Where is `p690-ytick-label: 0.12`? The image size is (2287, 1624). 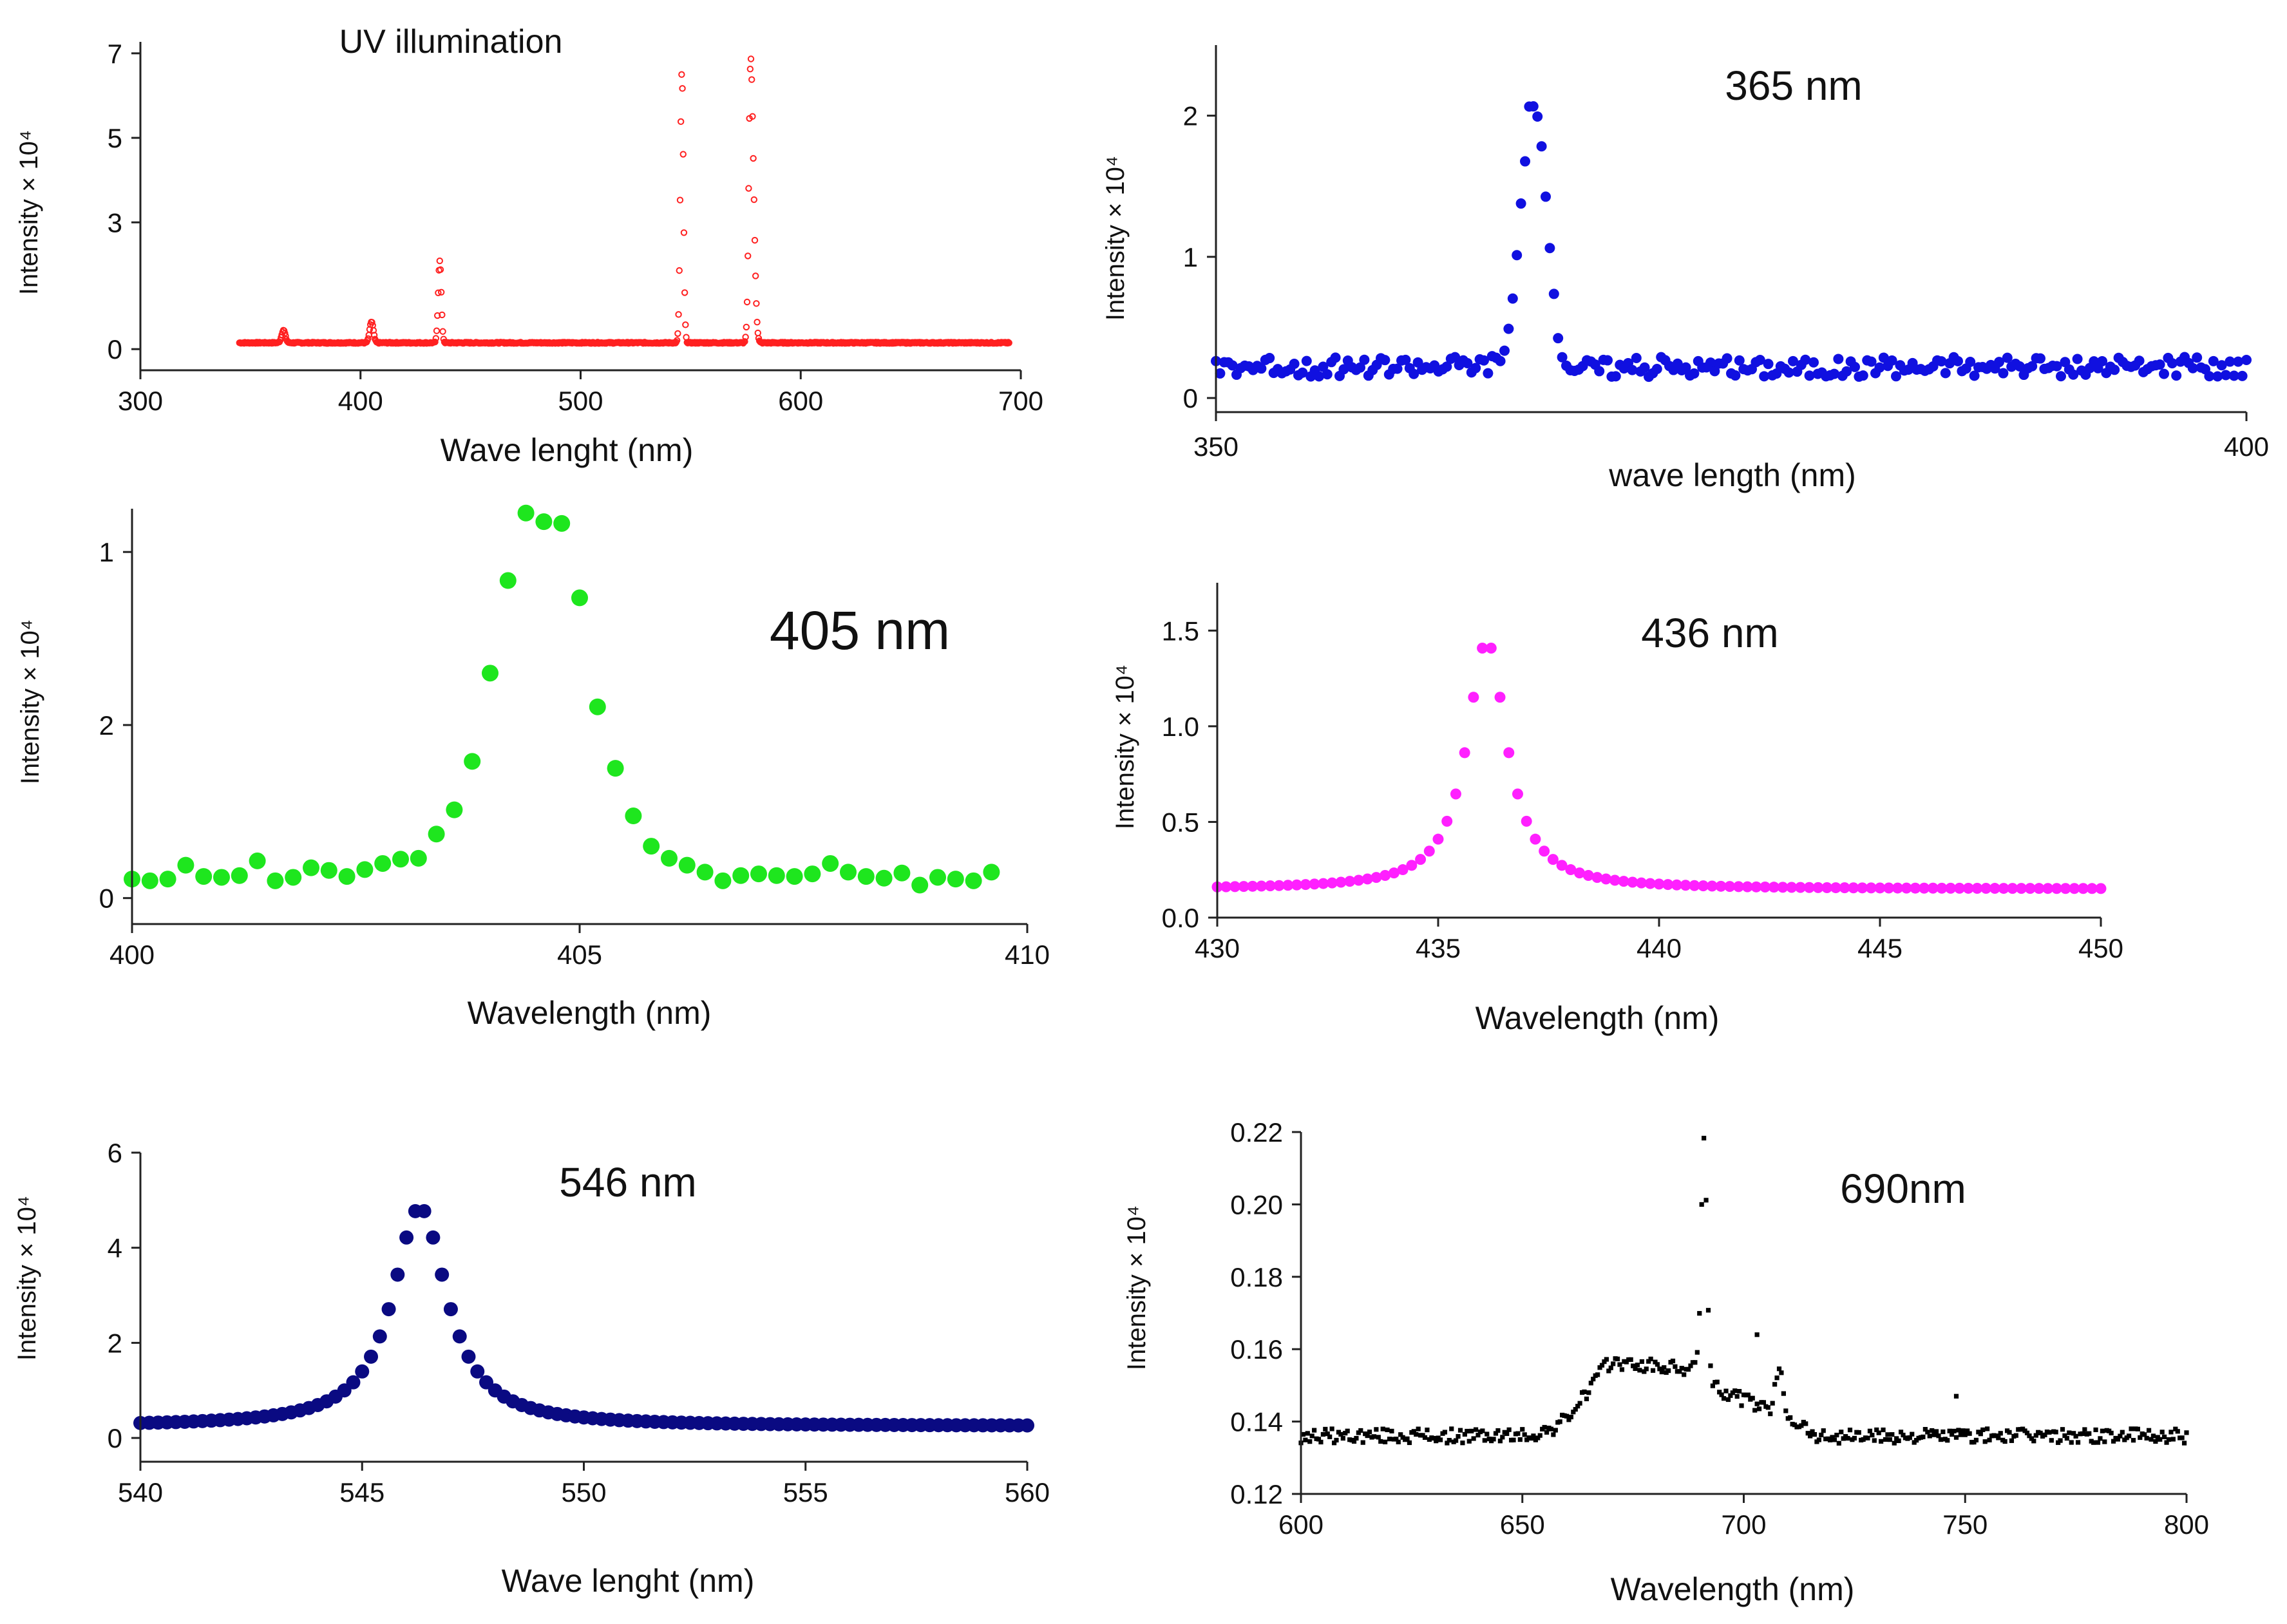
p690-ytick-label: 0.12 is located at coordinates (1257, 1494).